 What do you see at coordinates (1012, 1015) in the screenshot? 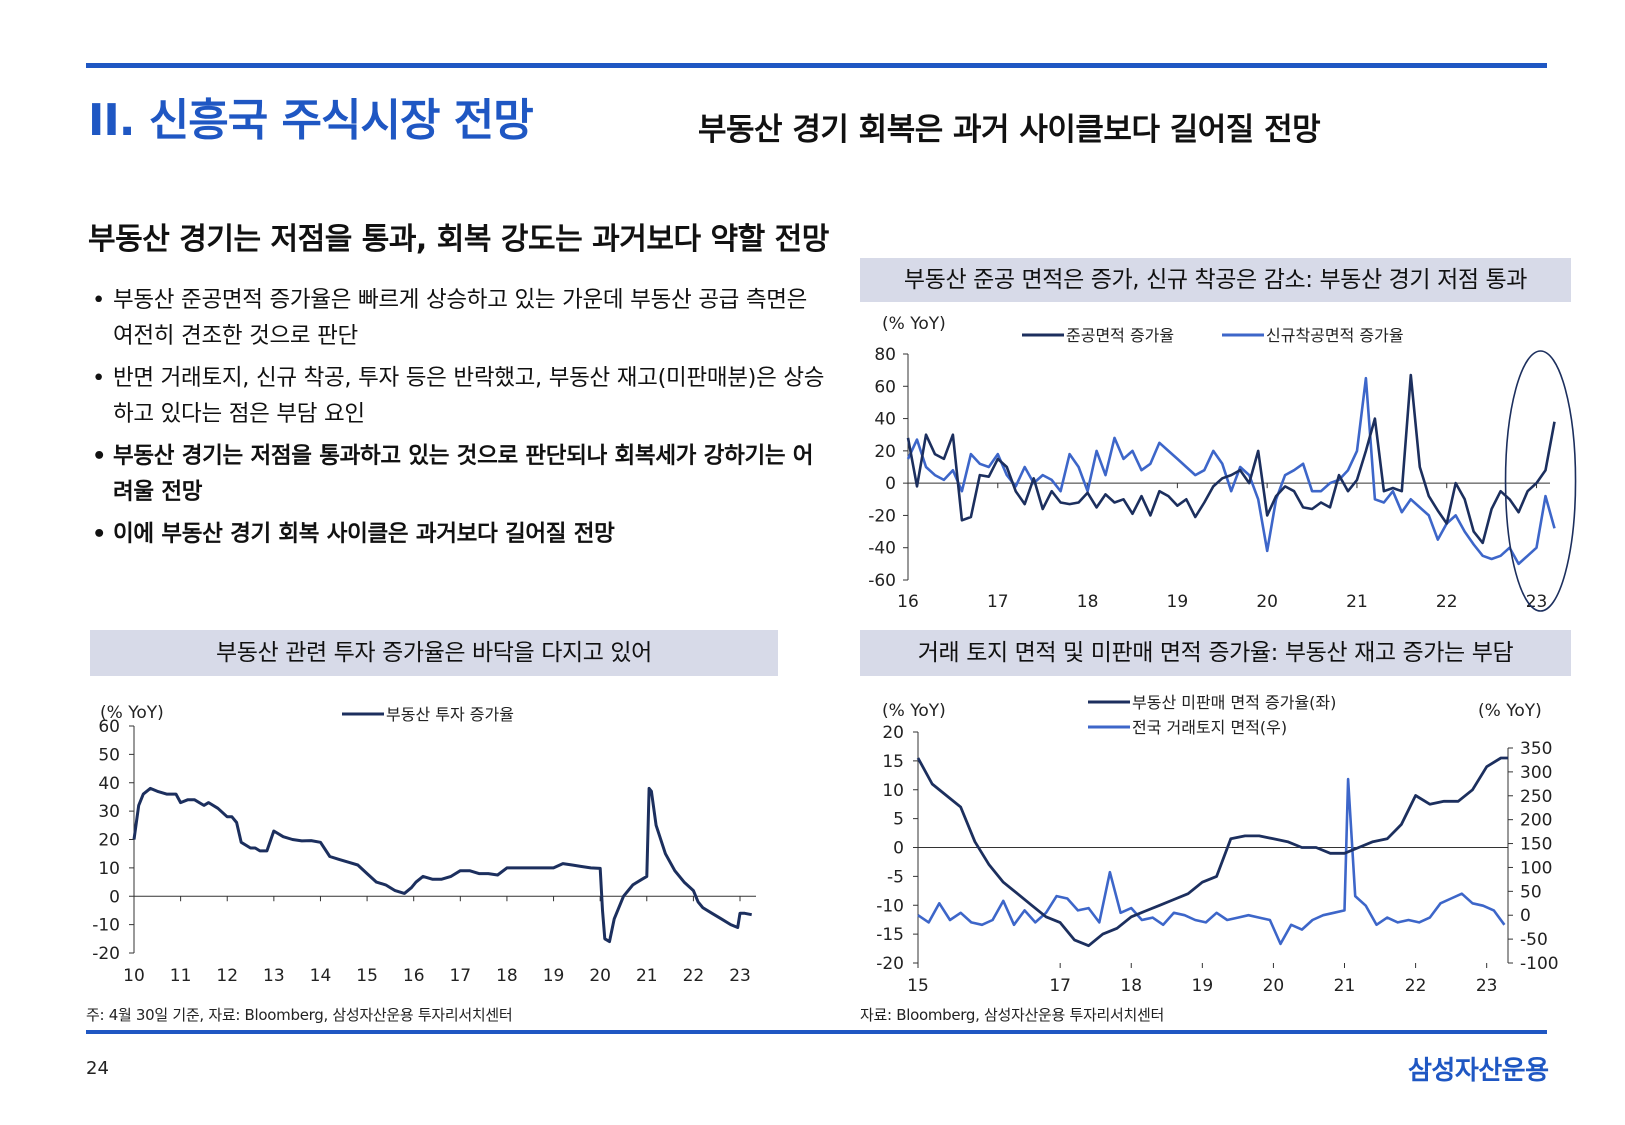
I see `source-note-right: 자료: Bloomberg, 삼성자산운용 투자리서치센터` at bounding box center [1012, 1015].